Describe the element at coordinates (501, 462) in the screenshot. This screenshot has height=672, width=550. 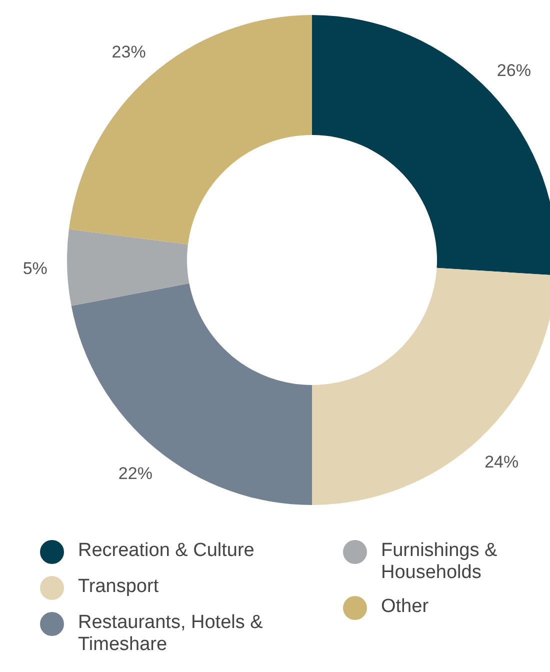
I see `data-label: 24%` at that location.